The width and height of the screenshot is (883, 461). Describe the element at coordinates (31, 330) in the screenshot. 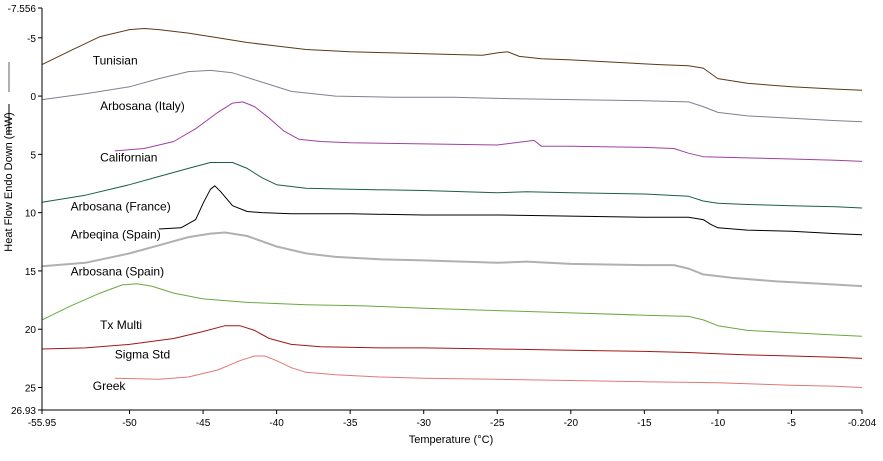

I see `y-tick-label: 20` at that location.